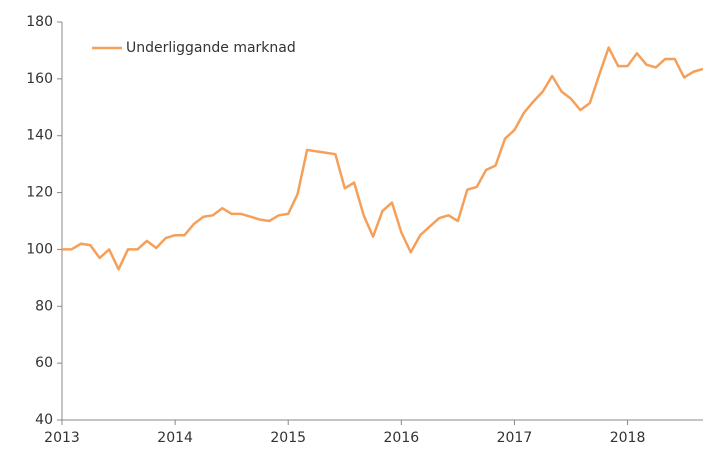  Describe the element at coordinates (44, 306) in the screenshot. I see `y-tick-label: 80` at that location.